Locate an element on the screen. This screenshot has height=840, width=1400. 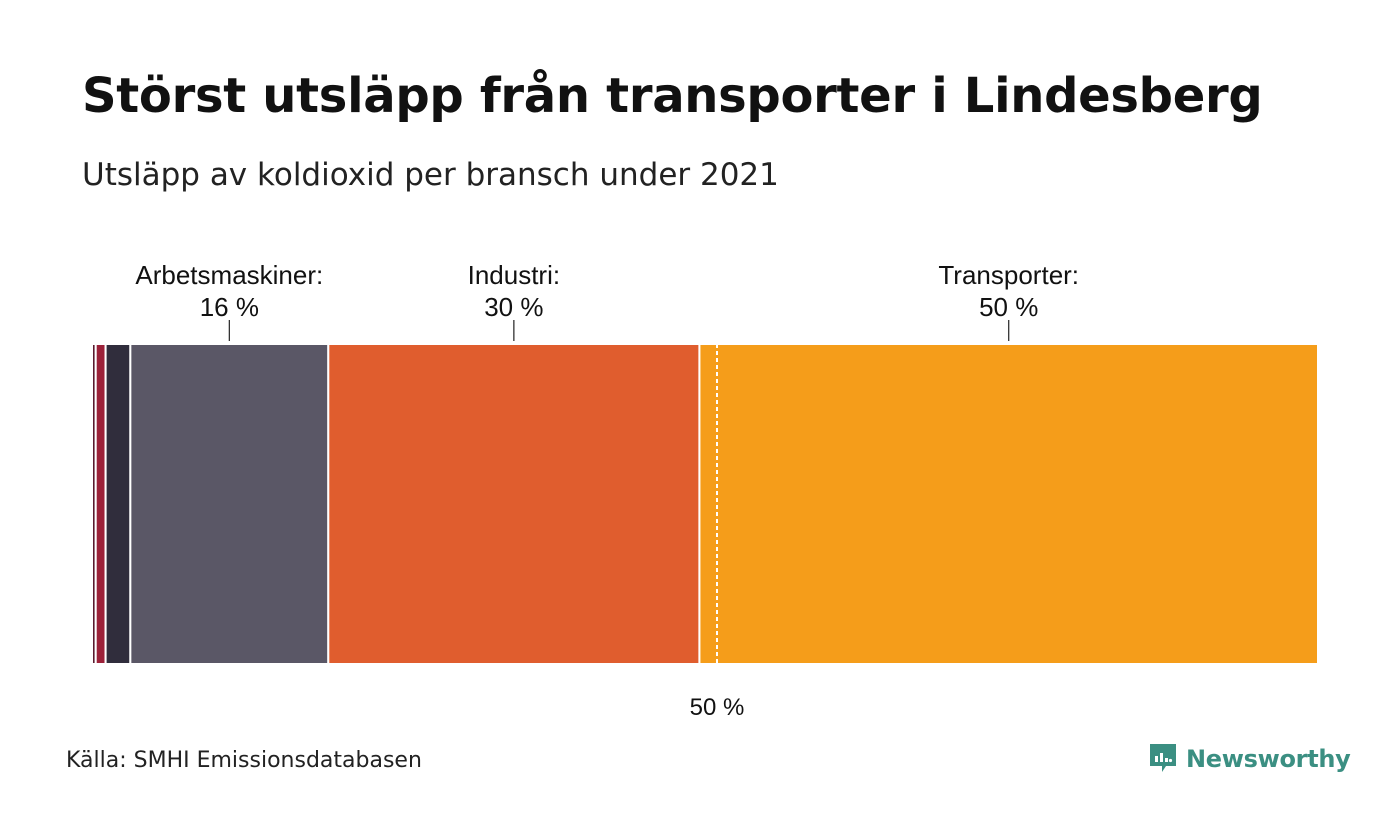
segment-value-label-3: 16 % is located at coordinates (229, 307).